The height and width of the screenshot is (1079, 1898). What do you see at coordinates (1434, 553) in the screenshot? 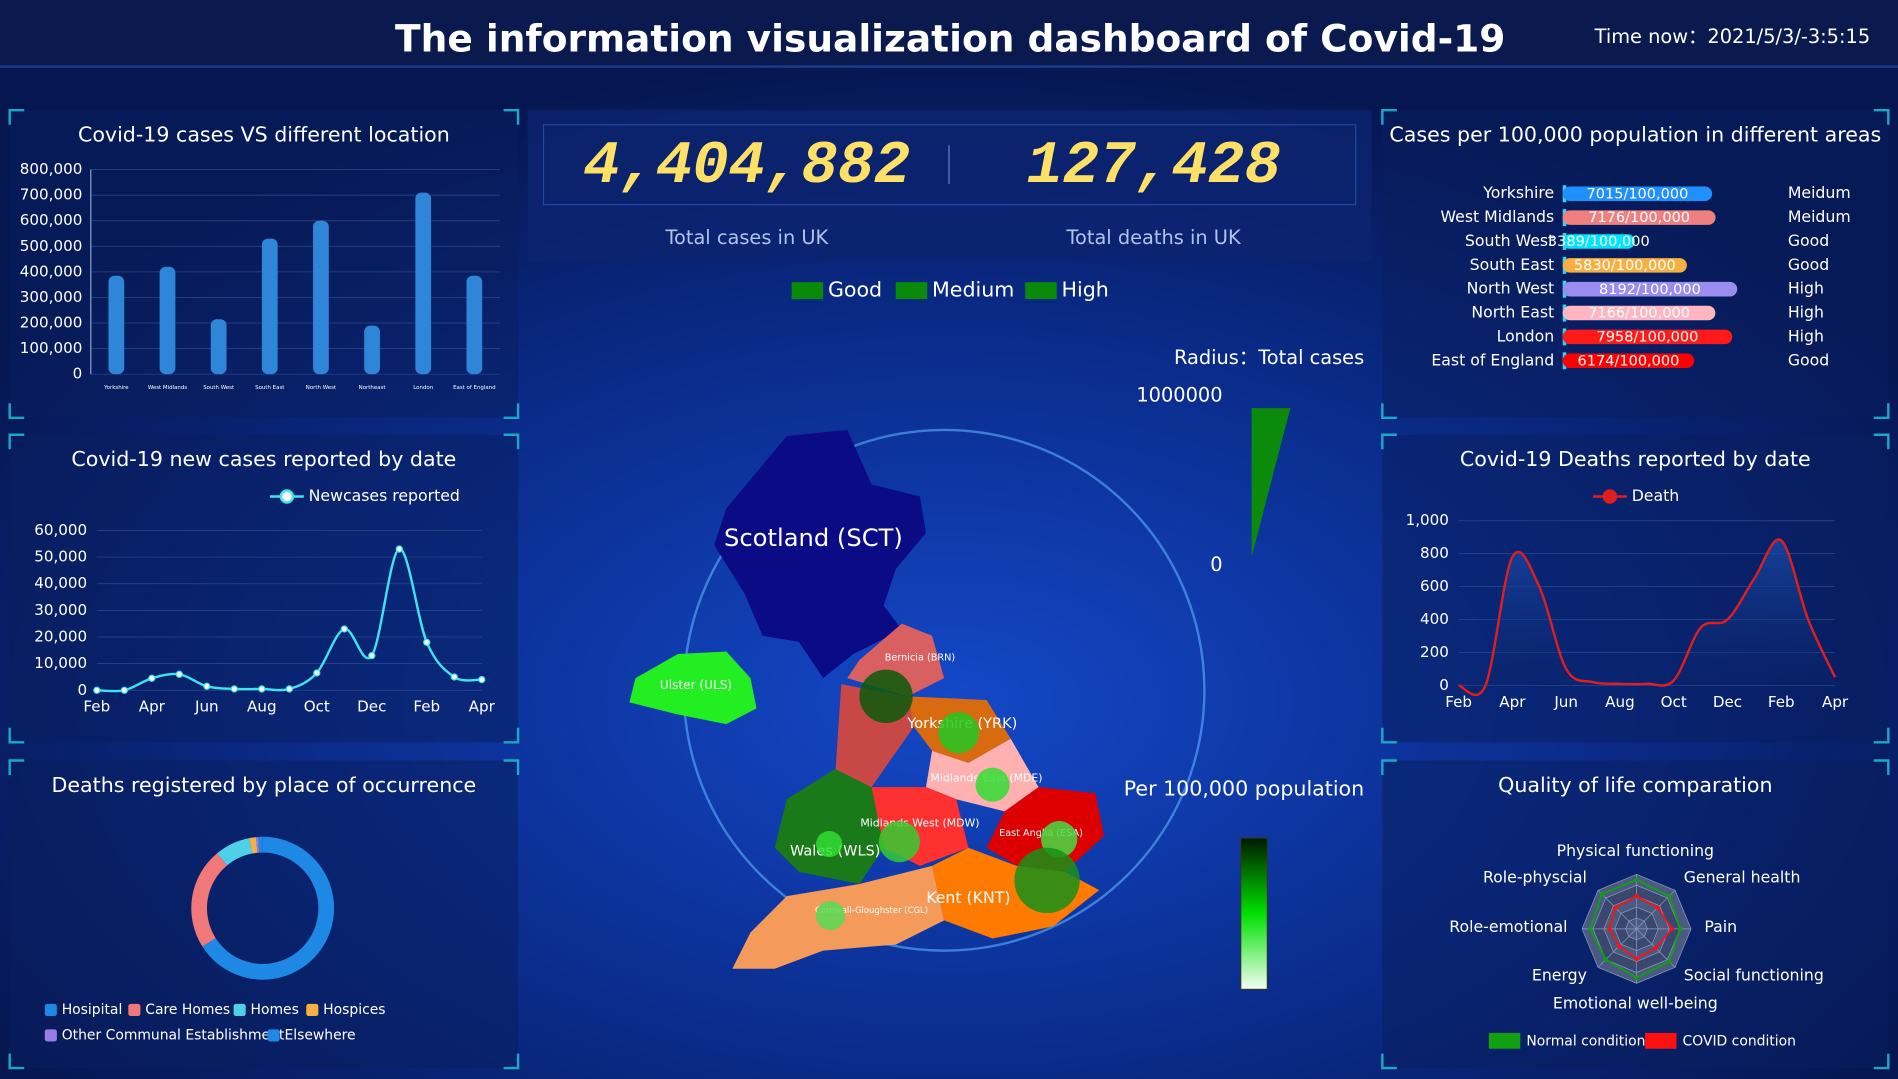
I see `y-tick-label: 800` at bounding box center [1434, 553].